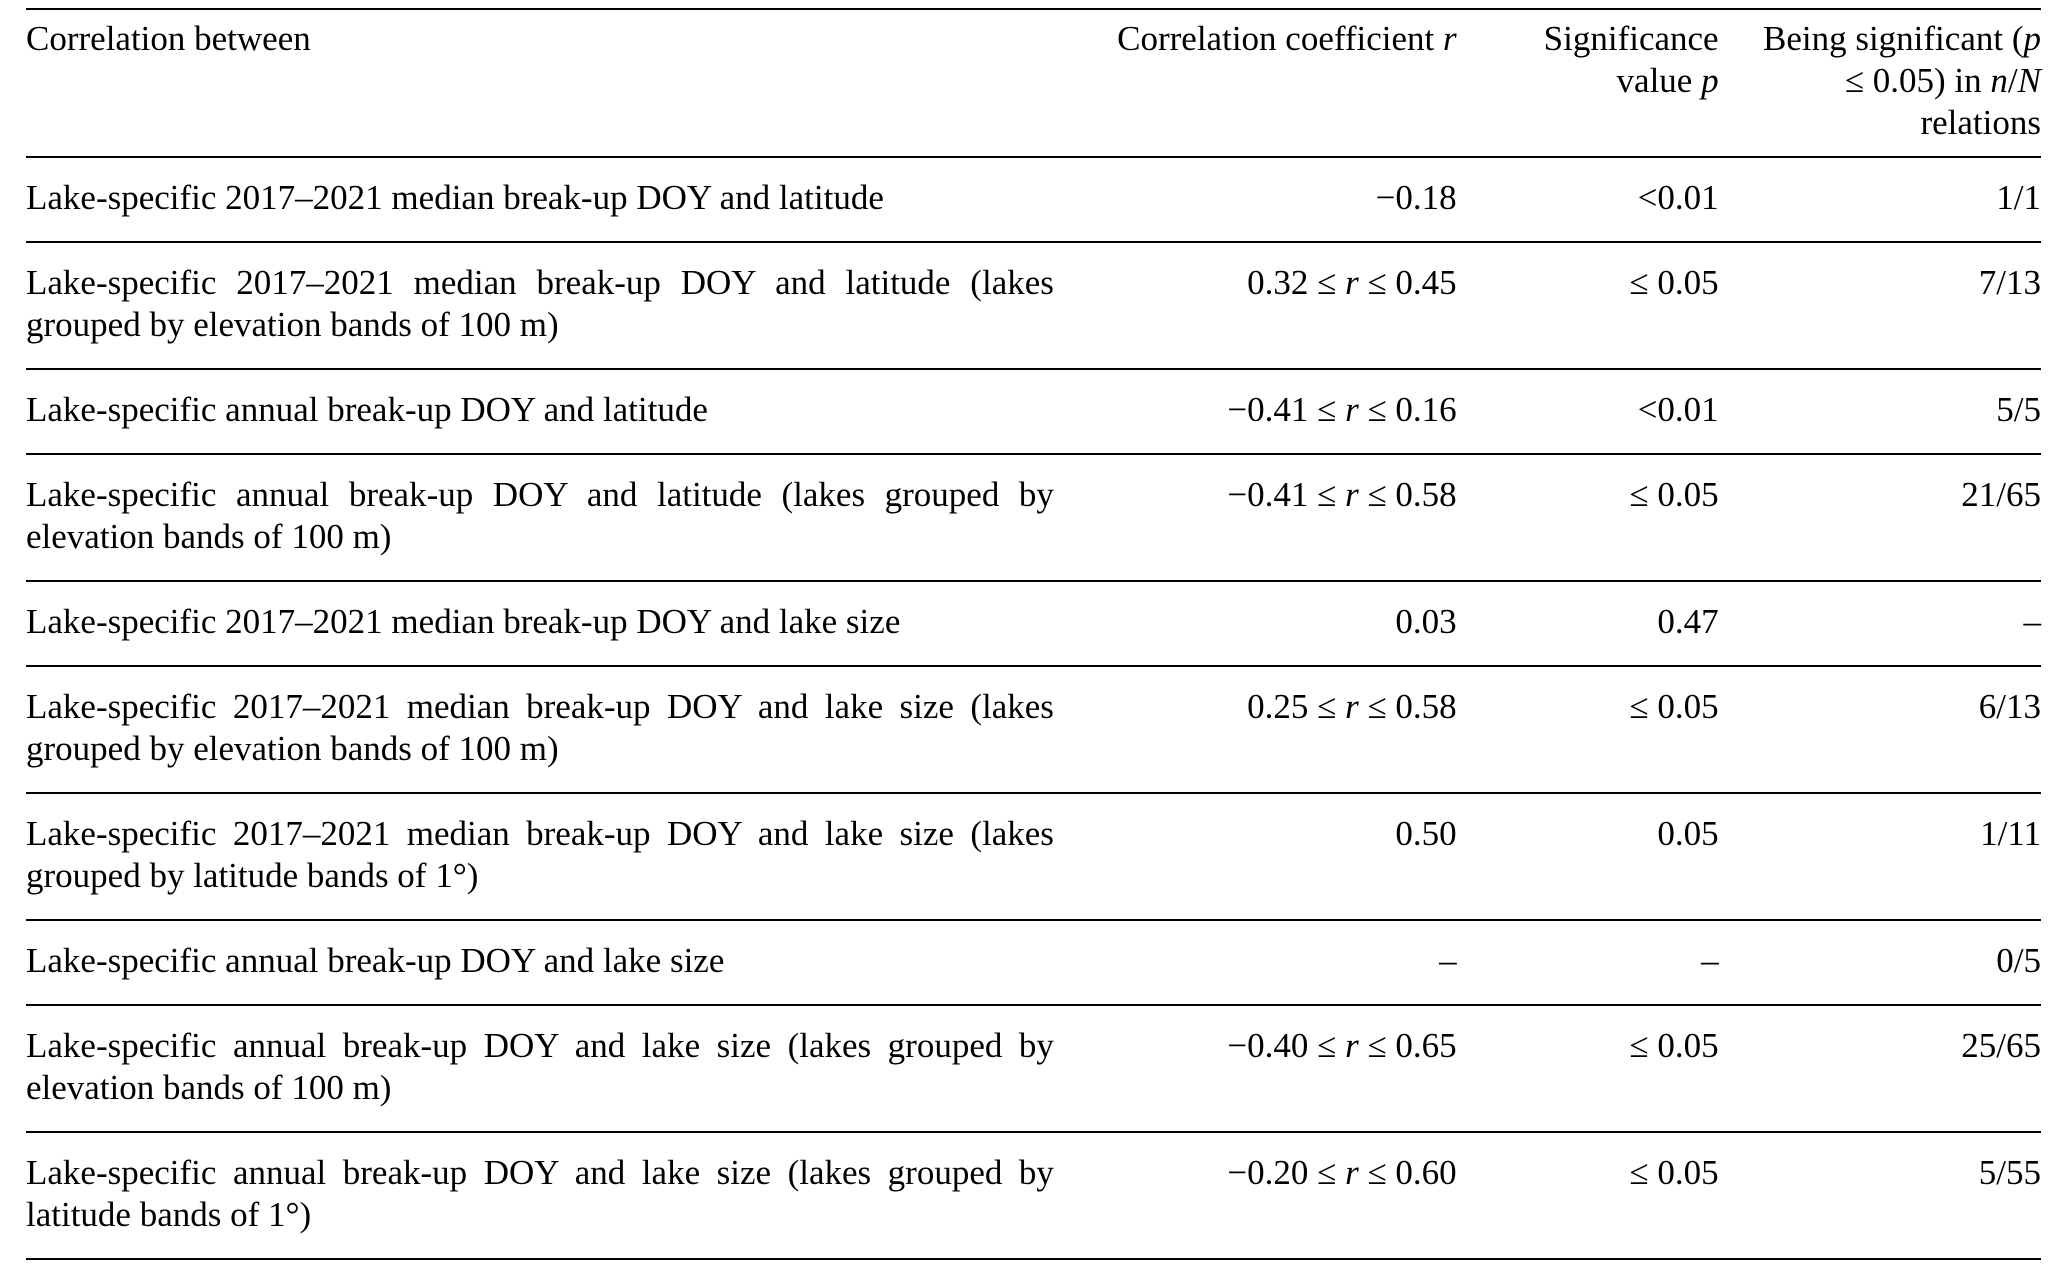 Image resolution: width=2067 pixels, height=1281 pixels. Describe the element at coordinates (1270, 83) in the screenshot. I see `column-header: Correlation coefficient r` at that location.